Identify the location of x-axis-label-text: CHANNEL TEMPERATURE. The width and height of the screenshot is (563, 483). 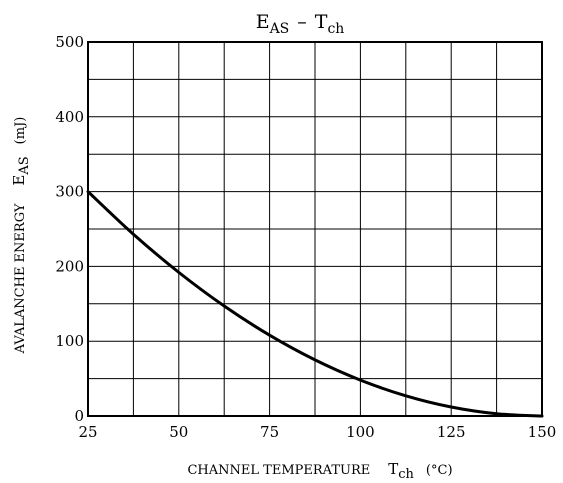
(278, 470).